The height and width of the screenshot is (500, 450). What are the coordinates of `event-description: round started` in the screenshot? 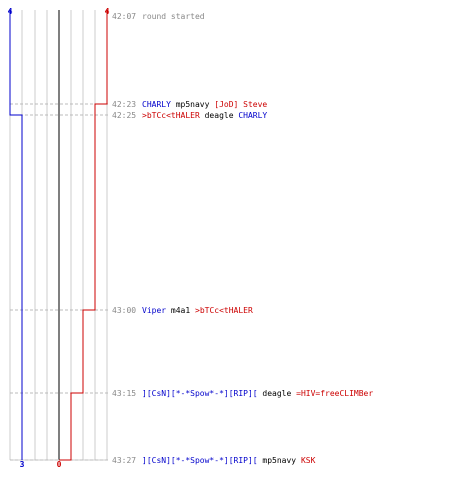 It's located at (173, 16).